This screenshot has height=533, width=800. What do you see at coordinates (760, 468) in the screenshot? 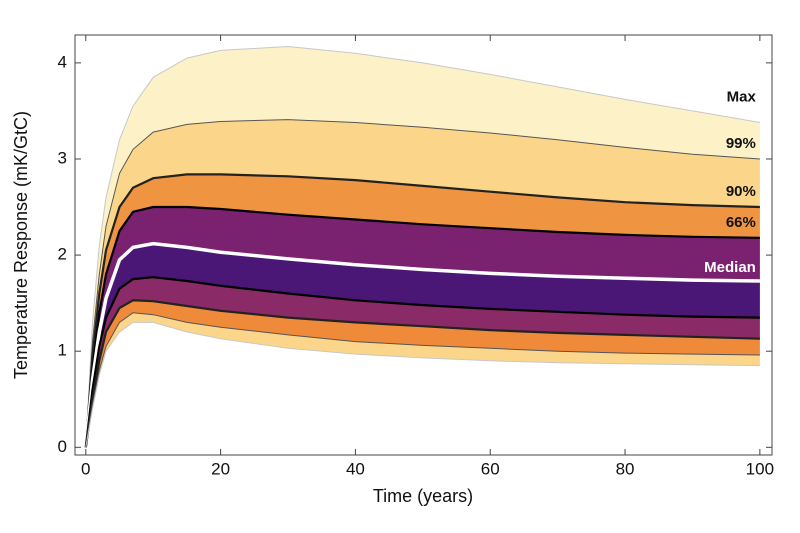
I see `x-tick-label: 100` at bounding box center [760, 468].